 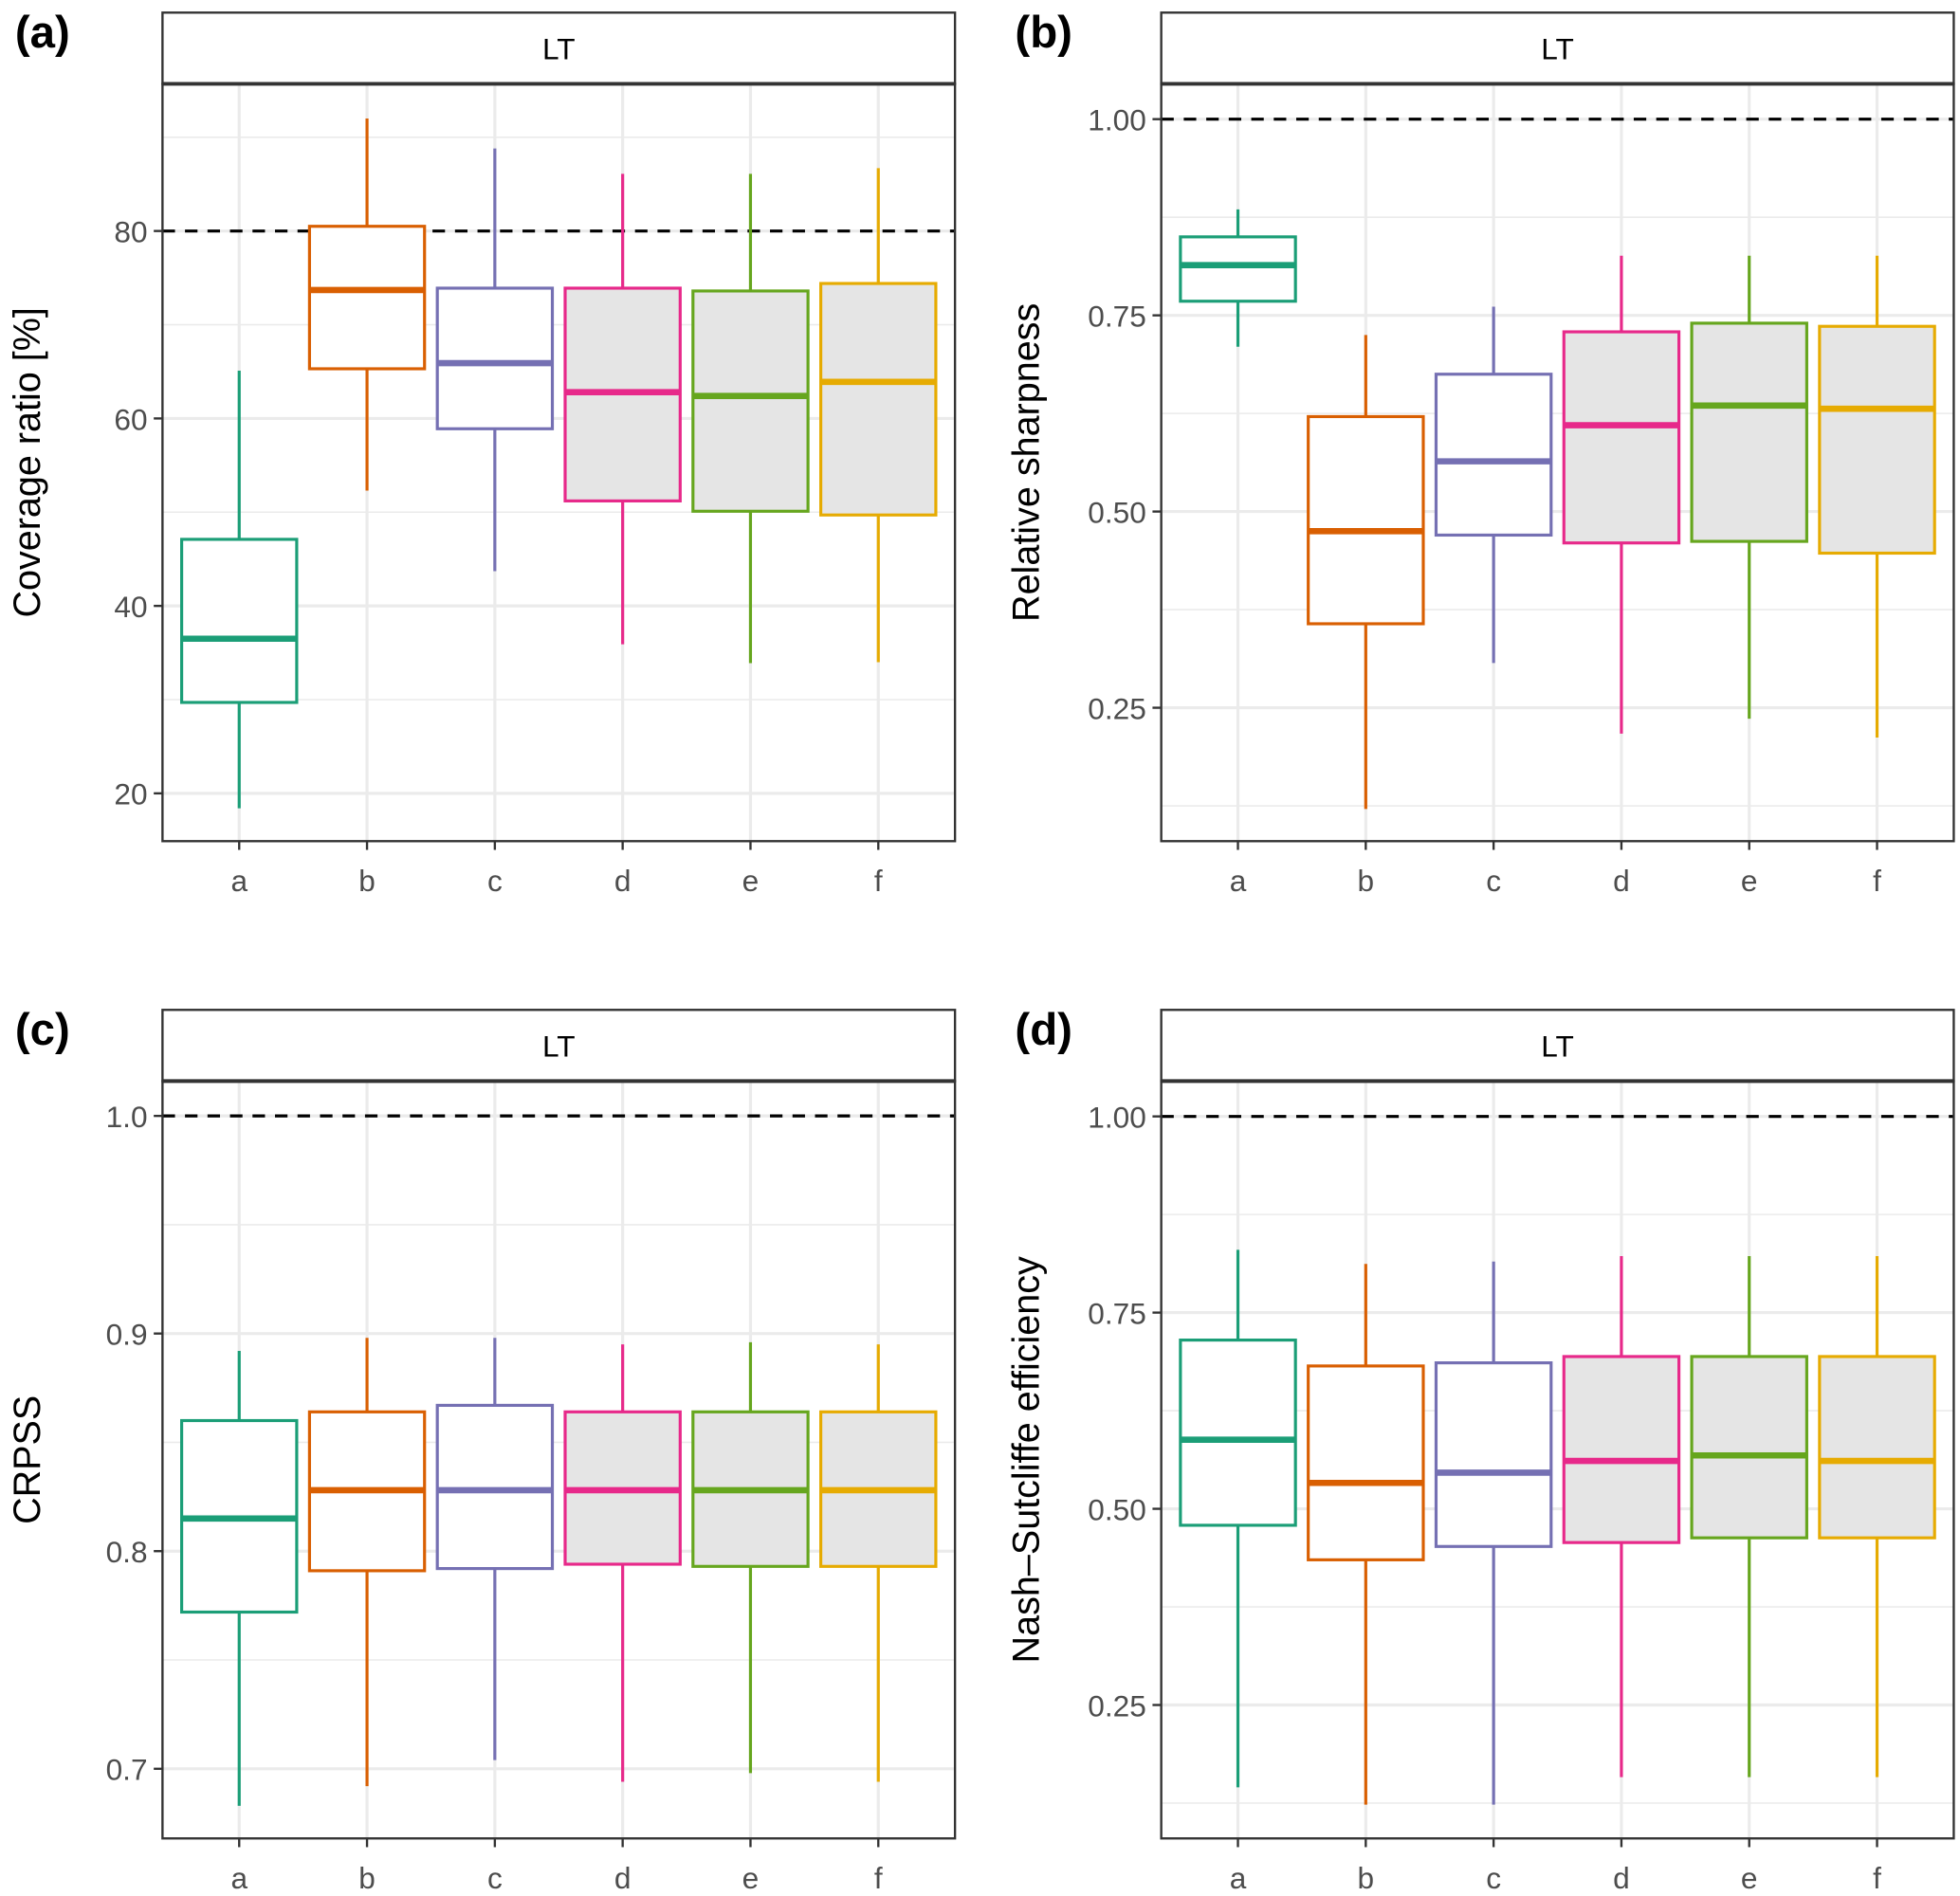 I want to click on y-axis-title: Relative sharpness, so click(x=1026, y=462).